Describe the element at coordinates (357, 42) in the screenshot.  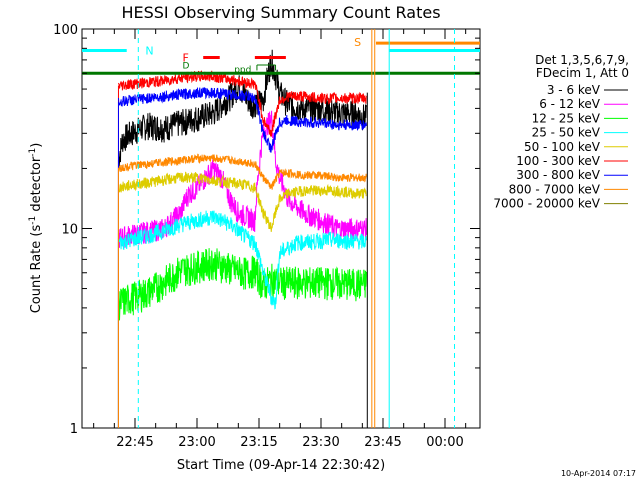
I see `saa-label: S` at that location.